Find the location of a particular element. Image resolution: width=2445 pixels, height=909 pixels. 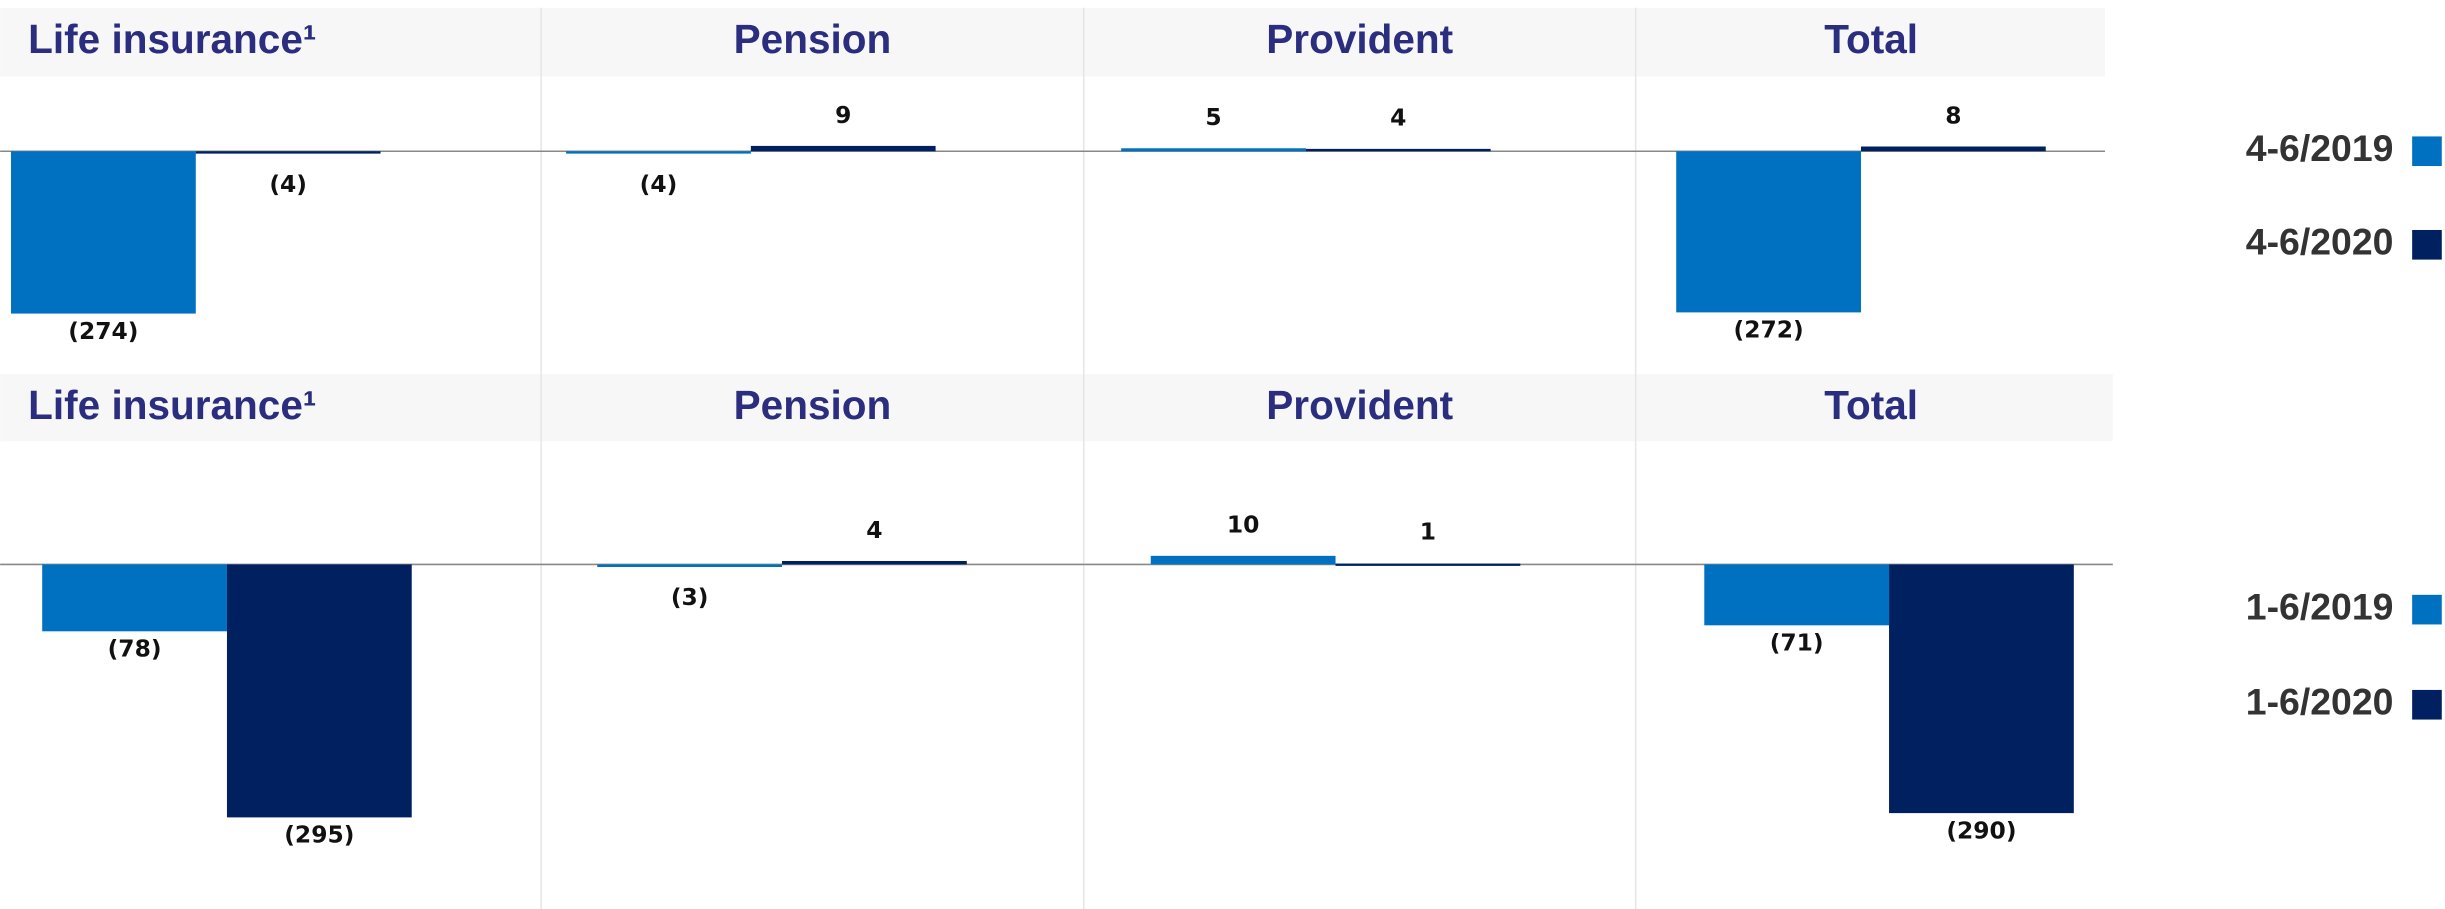

legend-label: 4-6/2019 is located at coordinates (2320, 148).